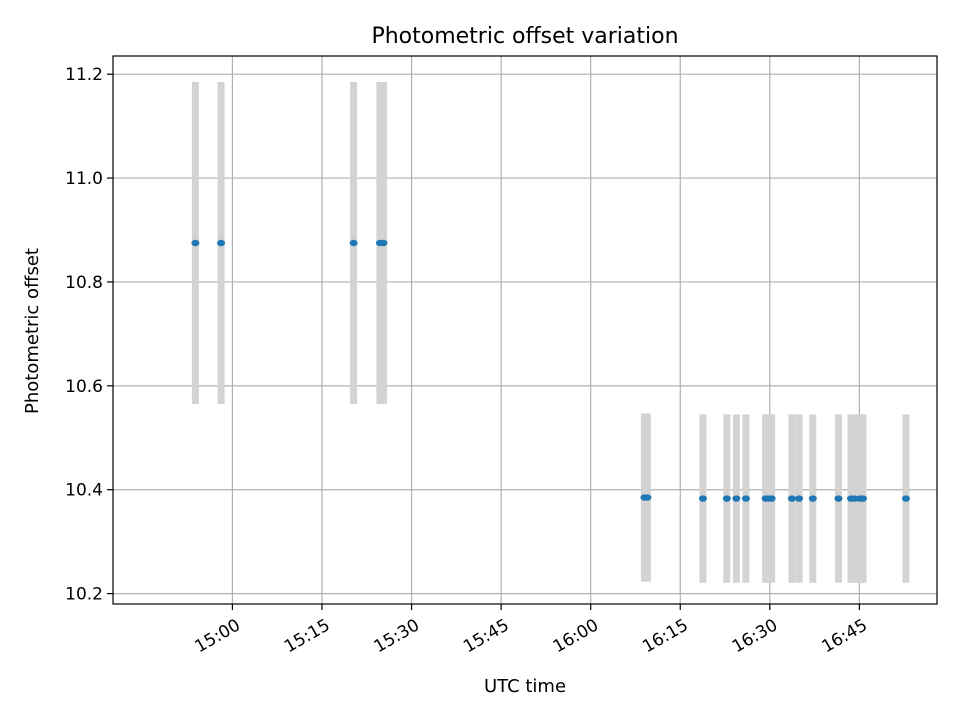 The width and height of the screenshot is (960, 720). What do you see at coordinates (84, 75) in the screenshot?
I see `y-tick-label: 11.2` at bounding box center [84, 75].